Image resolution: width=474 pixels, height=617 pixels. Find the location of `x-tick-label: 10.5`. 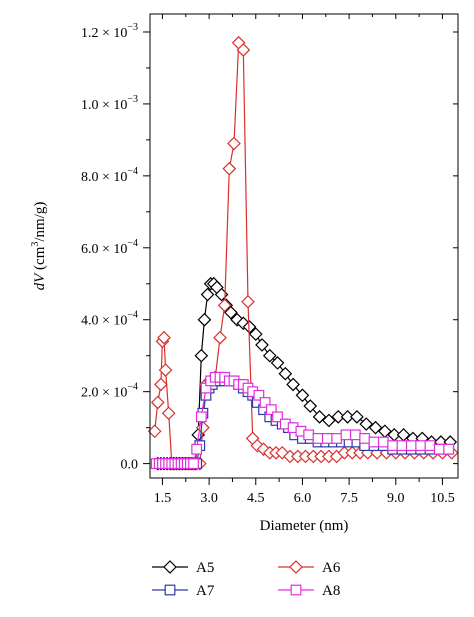

x-tick-label: 10.5 is located at coordinates (442, 498).